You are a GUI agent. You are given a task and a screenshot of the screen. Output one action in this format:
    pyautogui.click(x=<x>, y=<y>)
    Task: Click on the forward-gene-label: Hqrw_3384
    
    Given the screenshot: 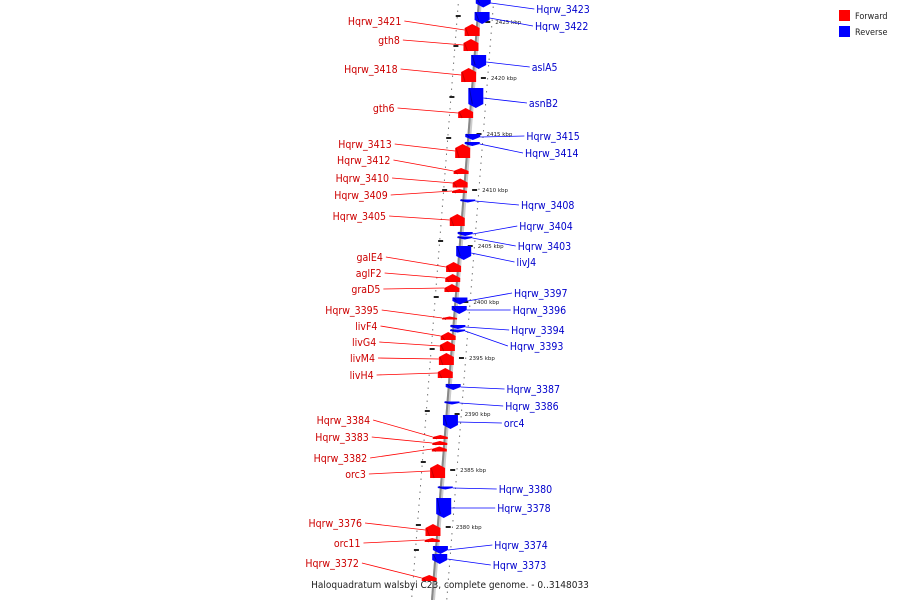 What is the action you would take?
    pyautogui.click(x=343, y=421)
    